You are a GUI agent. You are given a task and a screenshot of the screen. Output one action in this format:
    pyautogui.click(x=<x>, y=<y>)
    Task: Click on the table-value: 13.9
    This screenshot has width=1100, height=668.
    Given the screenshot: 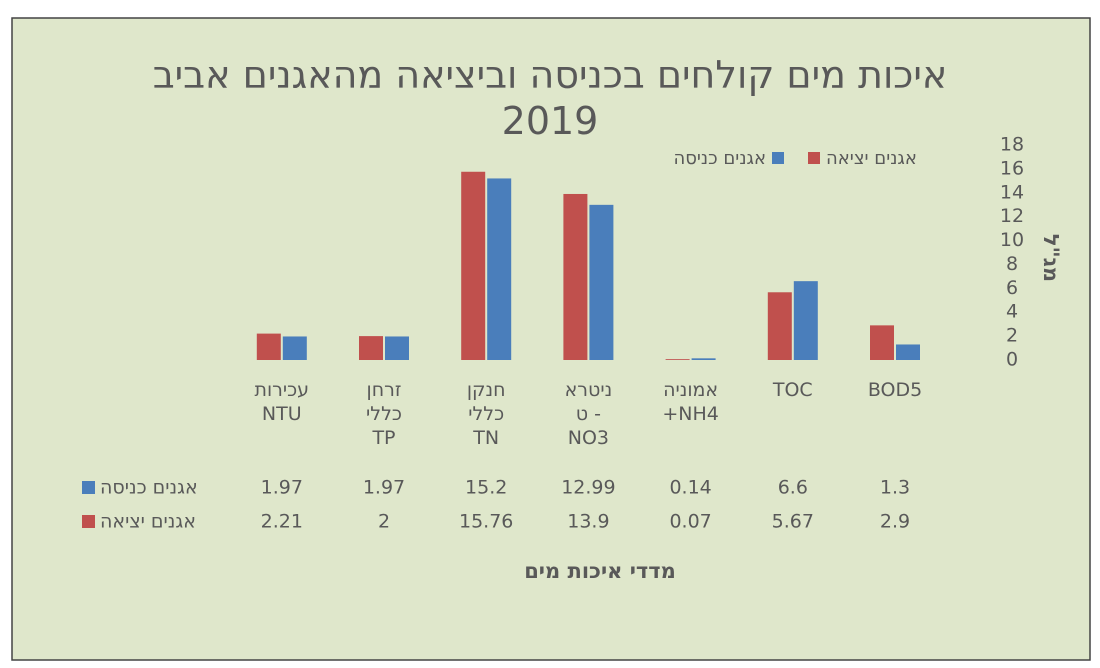 What is the action you would take?
    pyautogui.click(x=588, y=522)
    